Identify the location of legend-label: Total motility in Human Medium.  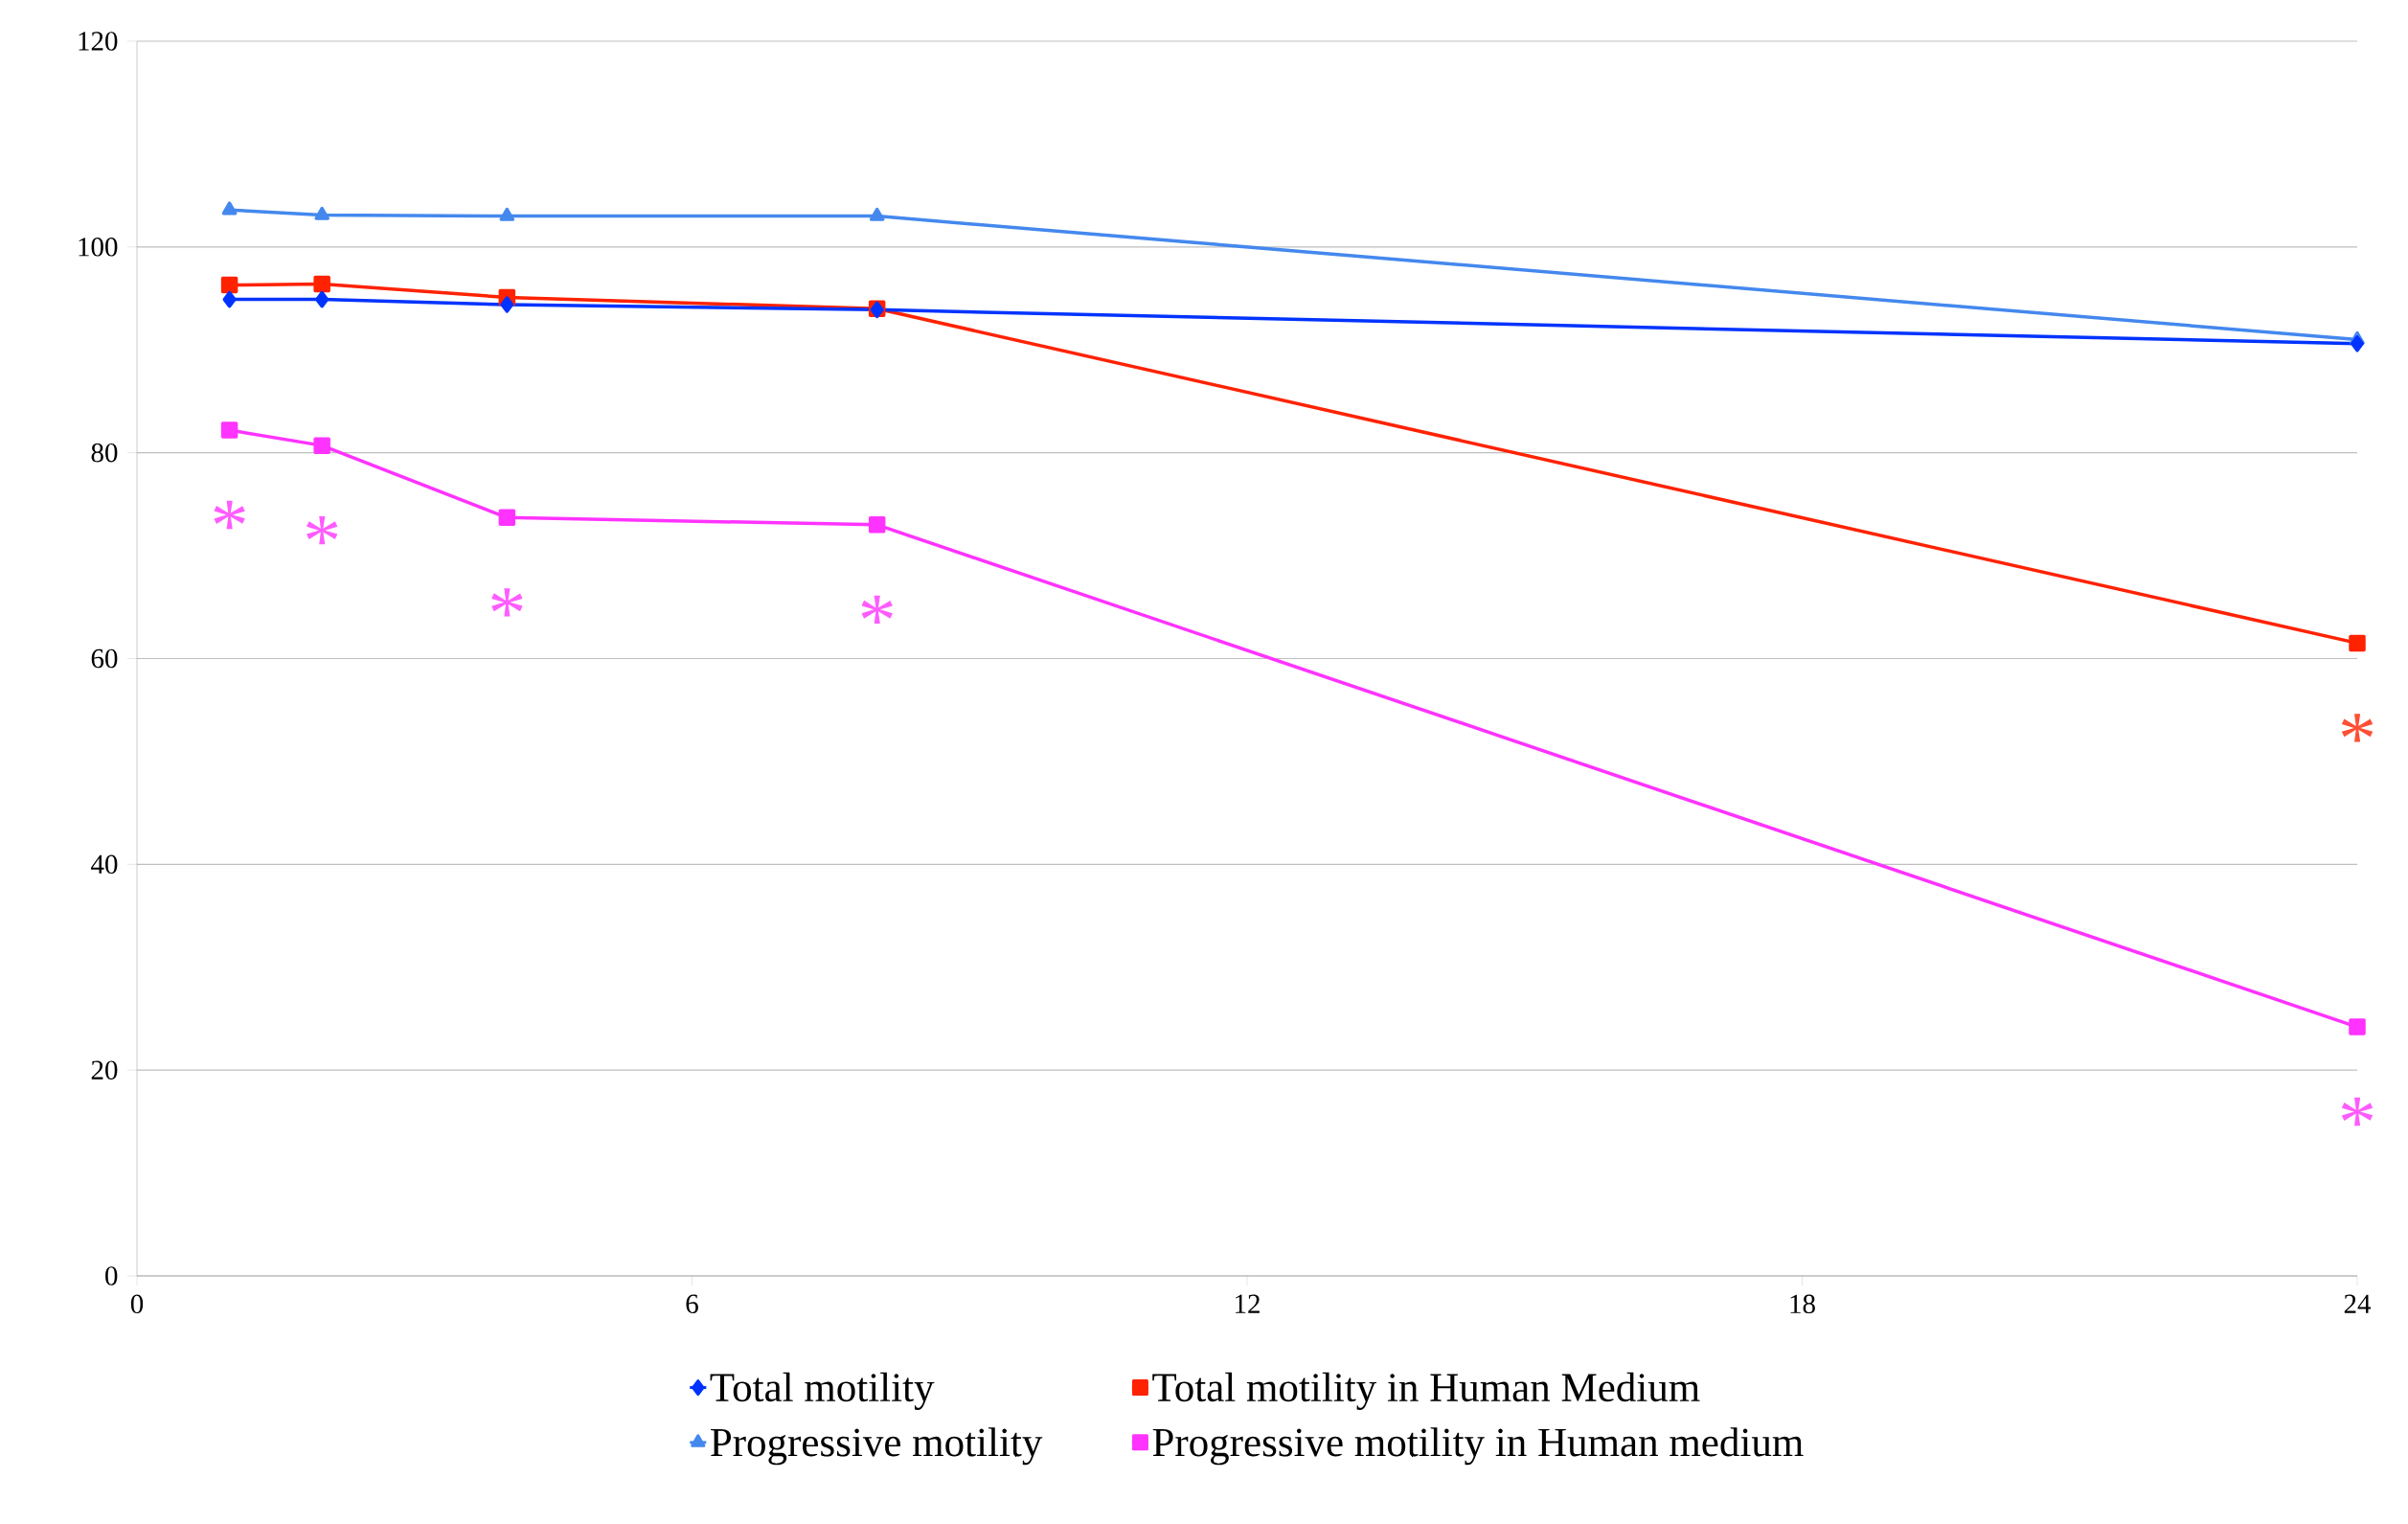
(1426, 1391).